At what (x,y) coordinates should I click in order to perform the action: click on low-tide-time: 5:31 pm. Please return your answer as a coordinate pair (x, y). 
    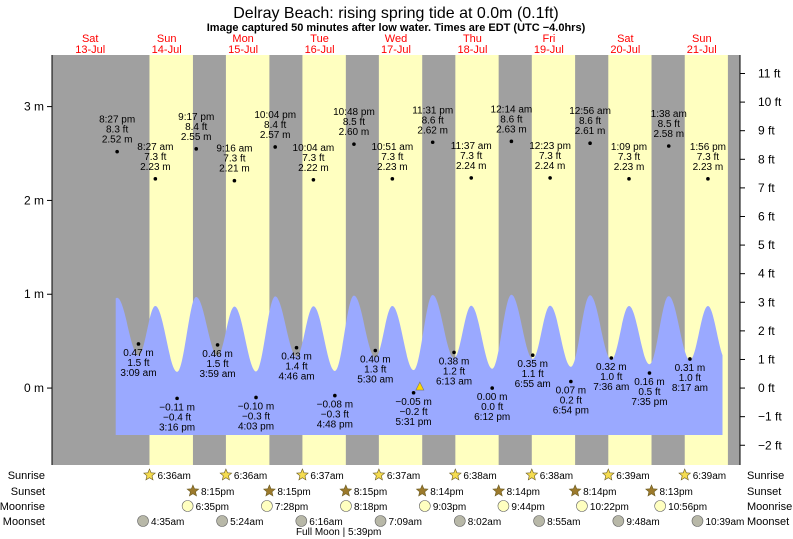
    Looking at the image, I should click on (414, 422).